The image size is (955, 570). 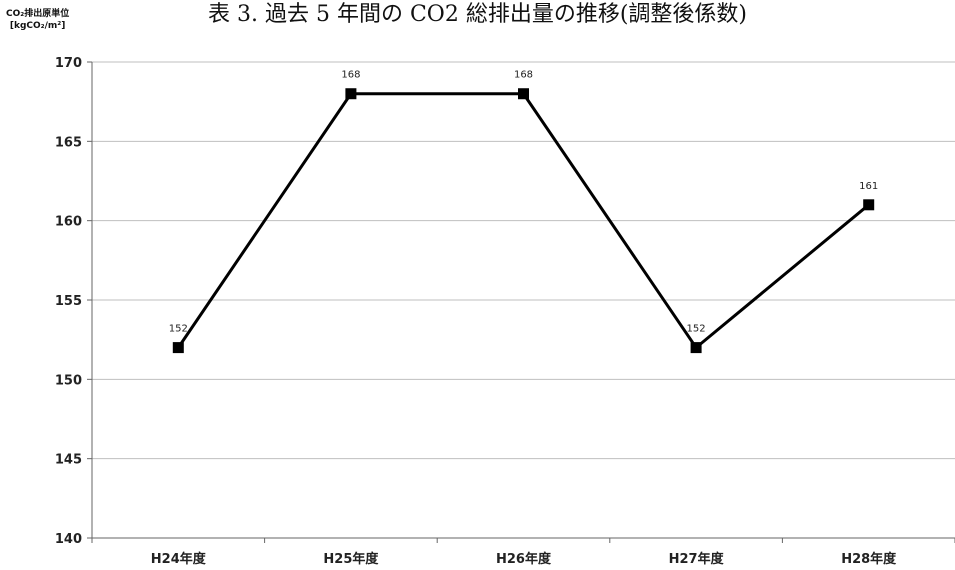 What do you see at coordinates (179, 559) in the screenshot?
I see `x-tick-label: H24年度` at bounding box center [179, 559].